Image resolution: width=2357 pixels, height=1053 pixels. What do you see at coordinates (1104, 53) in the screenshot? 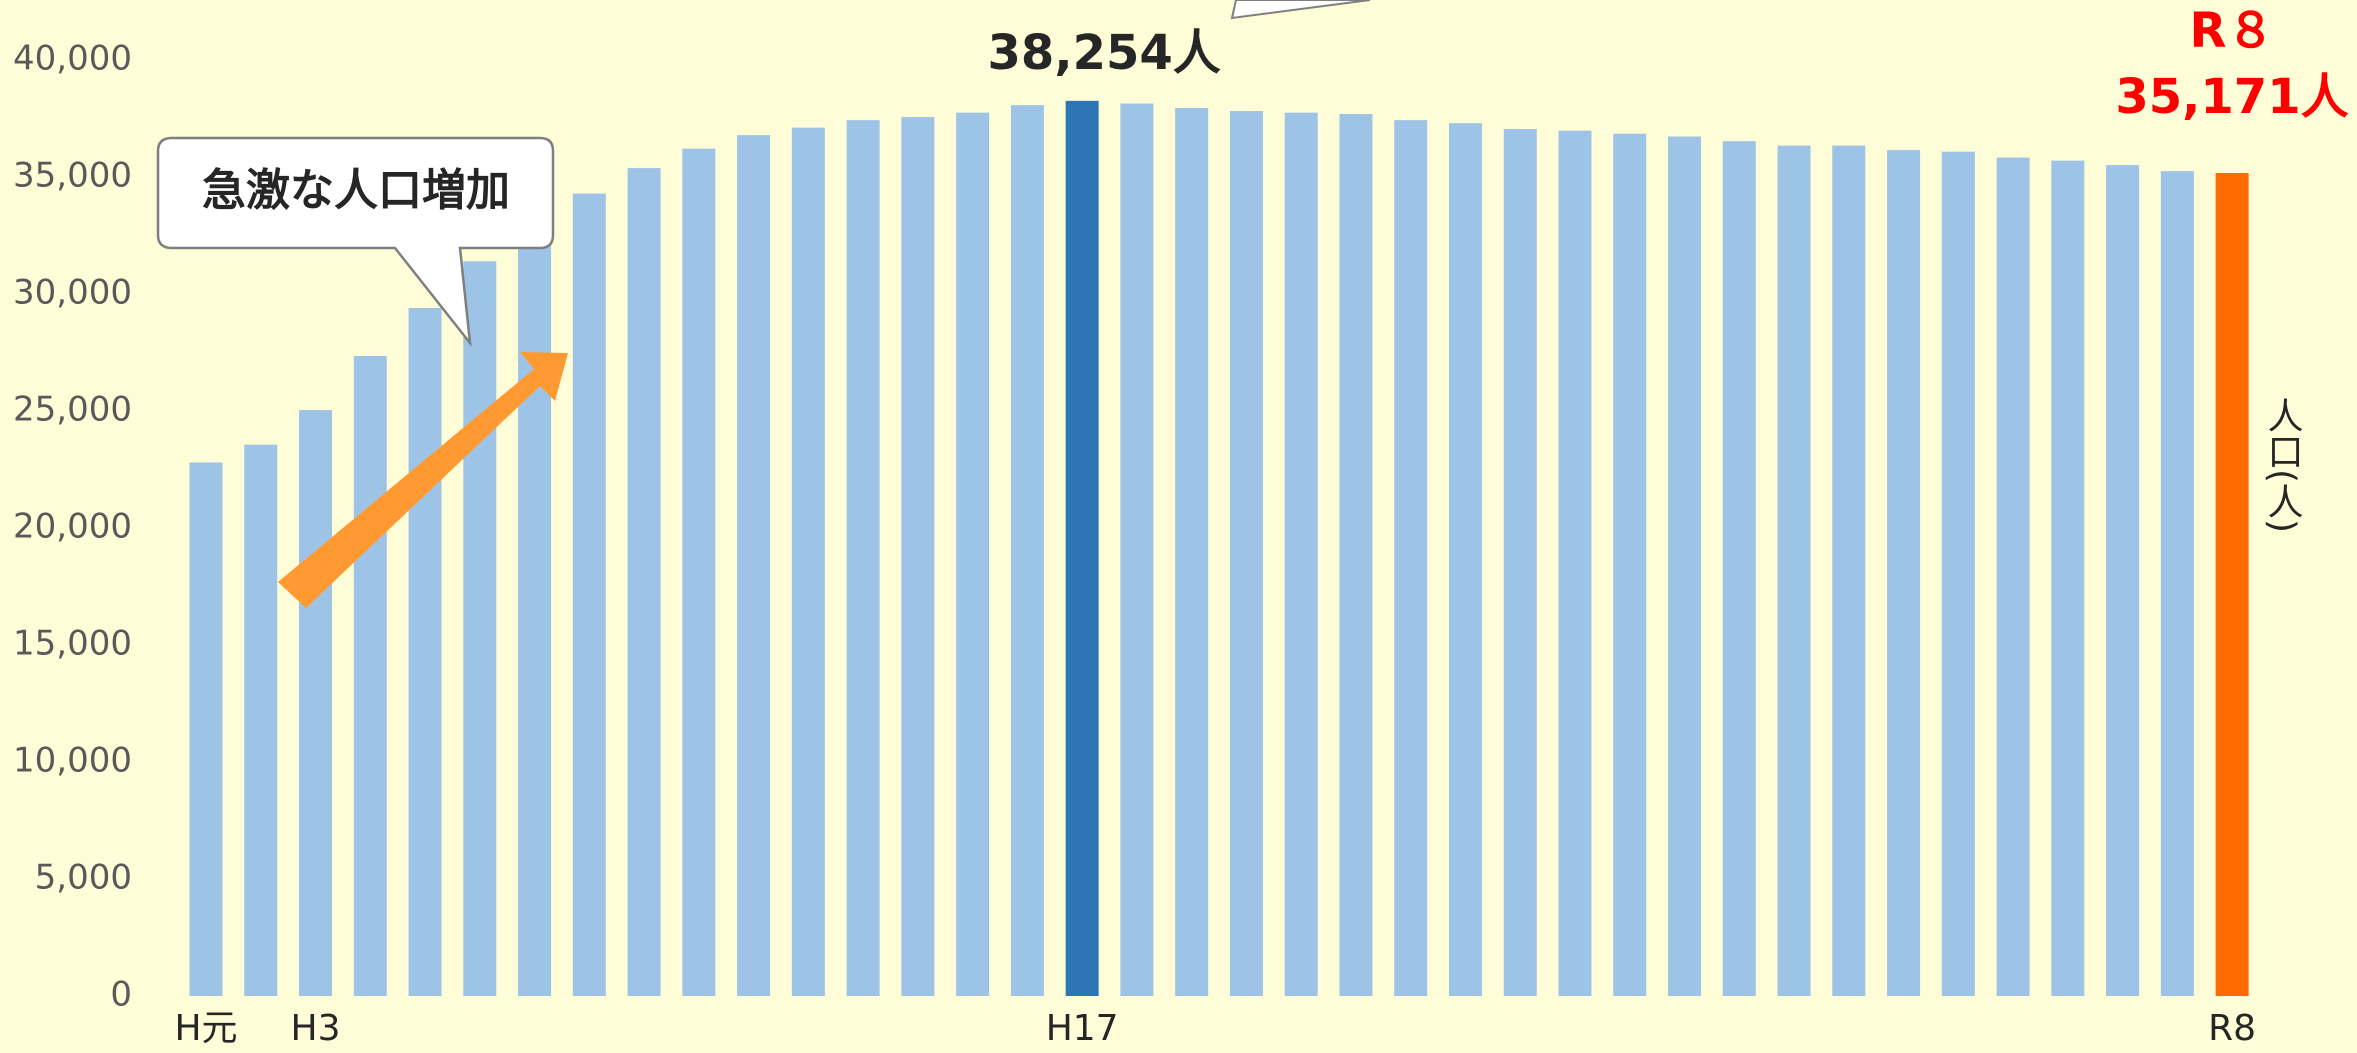
I see `value-label: 38,254人` at bounding box center [1104, 53].